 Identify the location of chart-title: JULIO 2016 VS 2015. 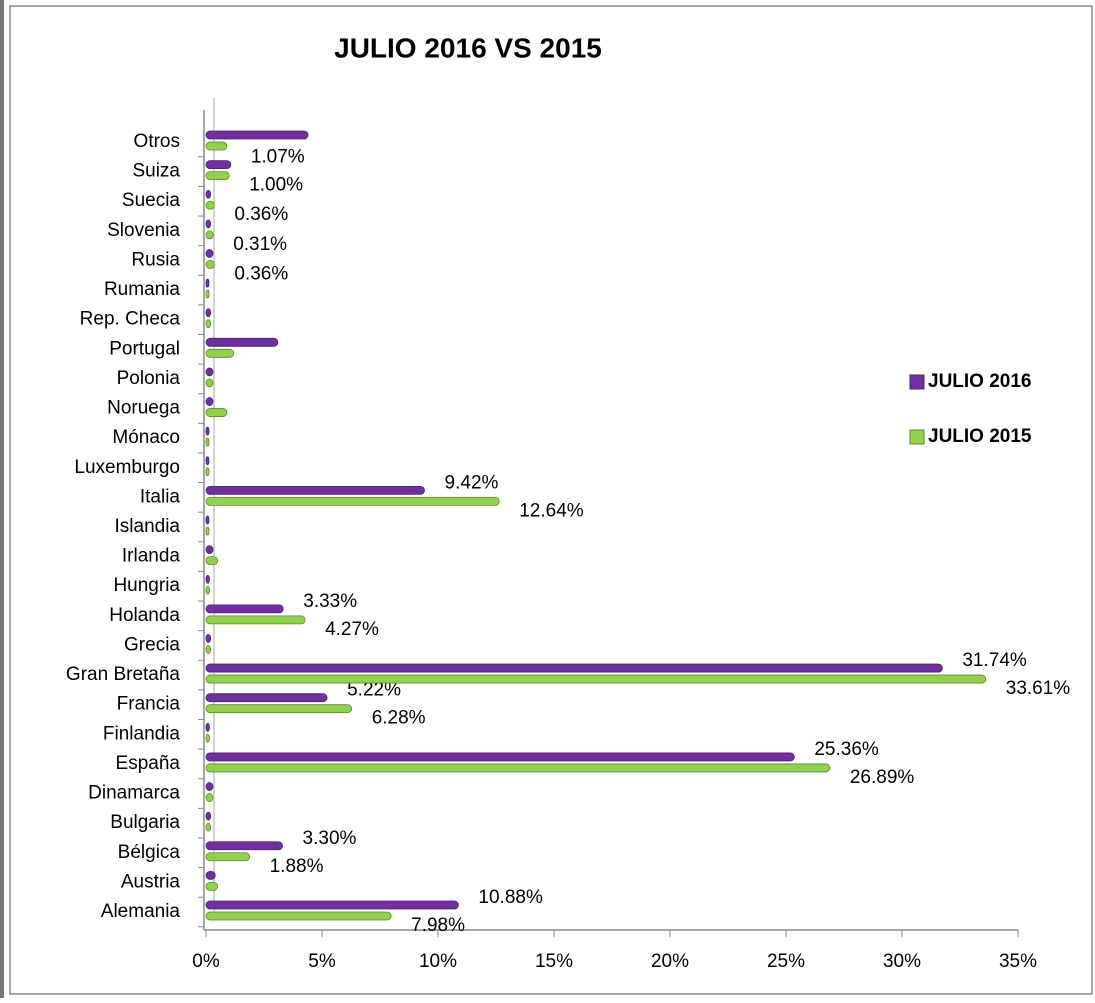
(468, 47).